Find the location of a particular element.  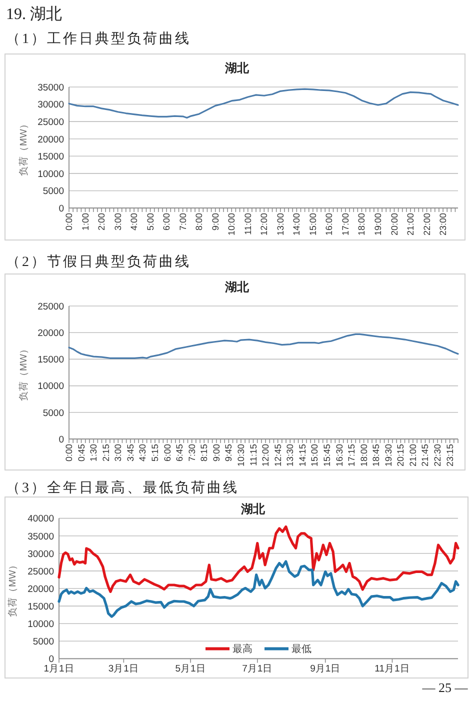

x-tick-label: 19:00 is located at coordinates (377, 224).